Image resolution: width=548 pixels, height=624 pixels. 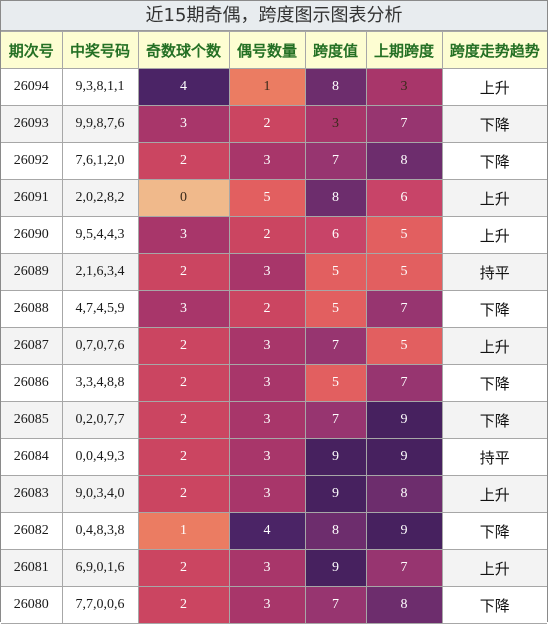 What do you see at coordinates (100, 309) in the screenshot?
I see `winning-numbers-cell: 4,7,4,5,9` at bounding box center [100, 309].